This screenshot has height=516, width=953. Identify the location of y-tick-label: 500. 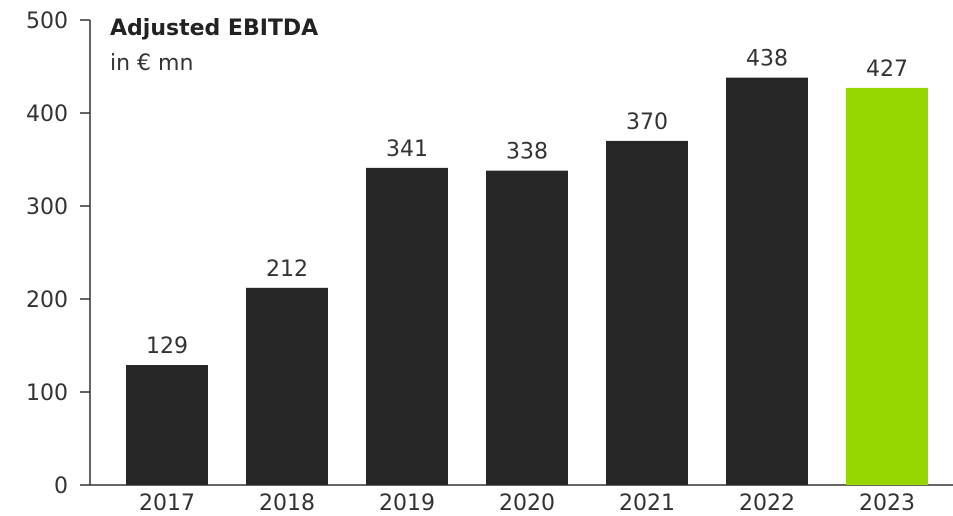
(47, 21).